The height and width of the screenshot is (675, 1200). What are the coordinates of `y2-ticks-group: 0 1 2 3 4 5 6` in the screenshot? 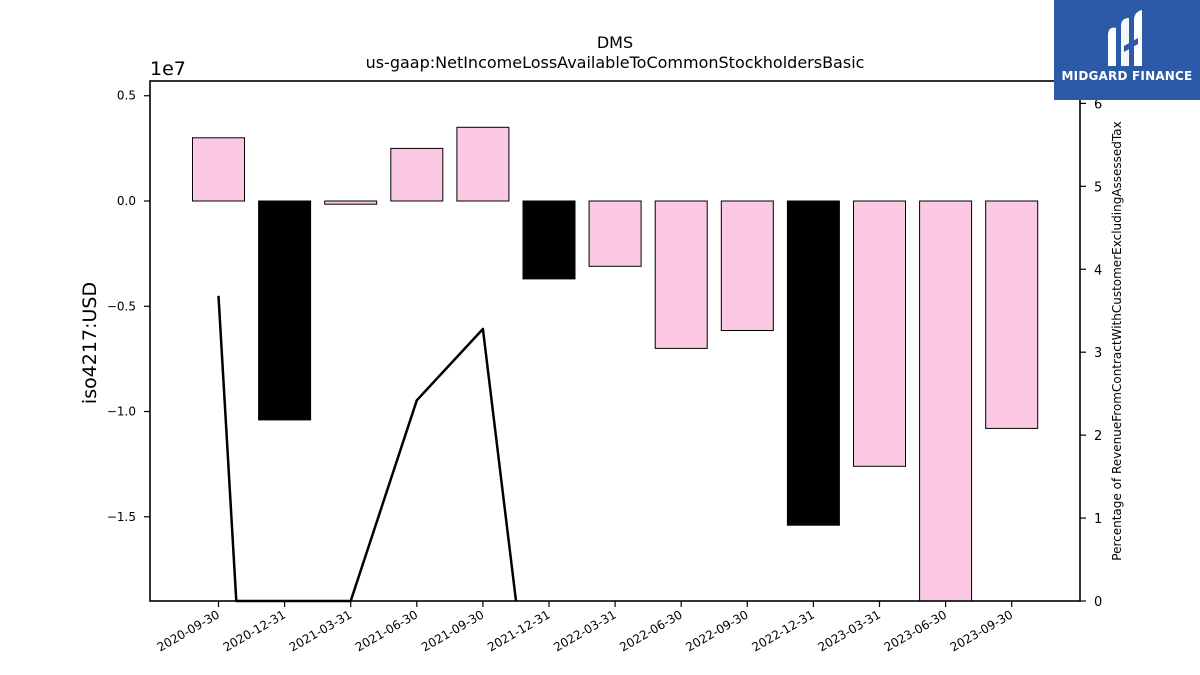 It's located at (1091, 353).